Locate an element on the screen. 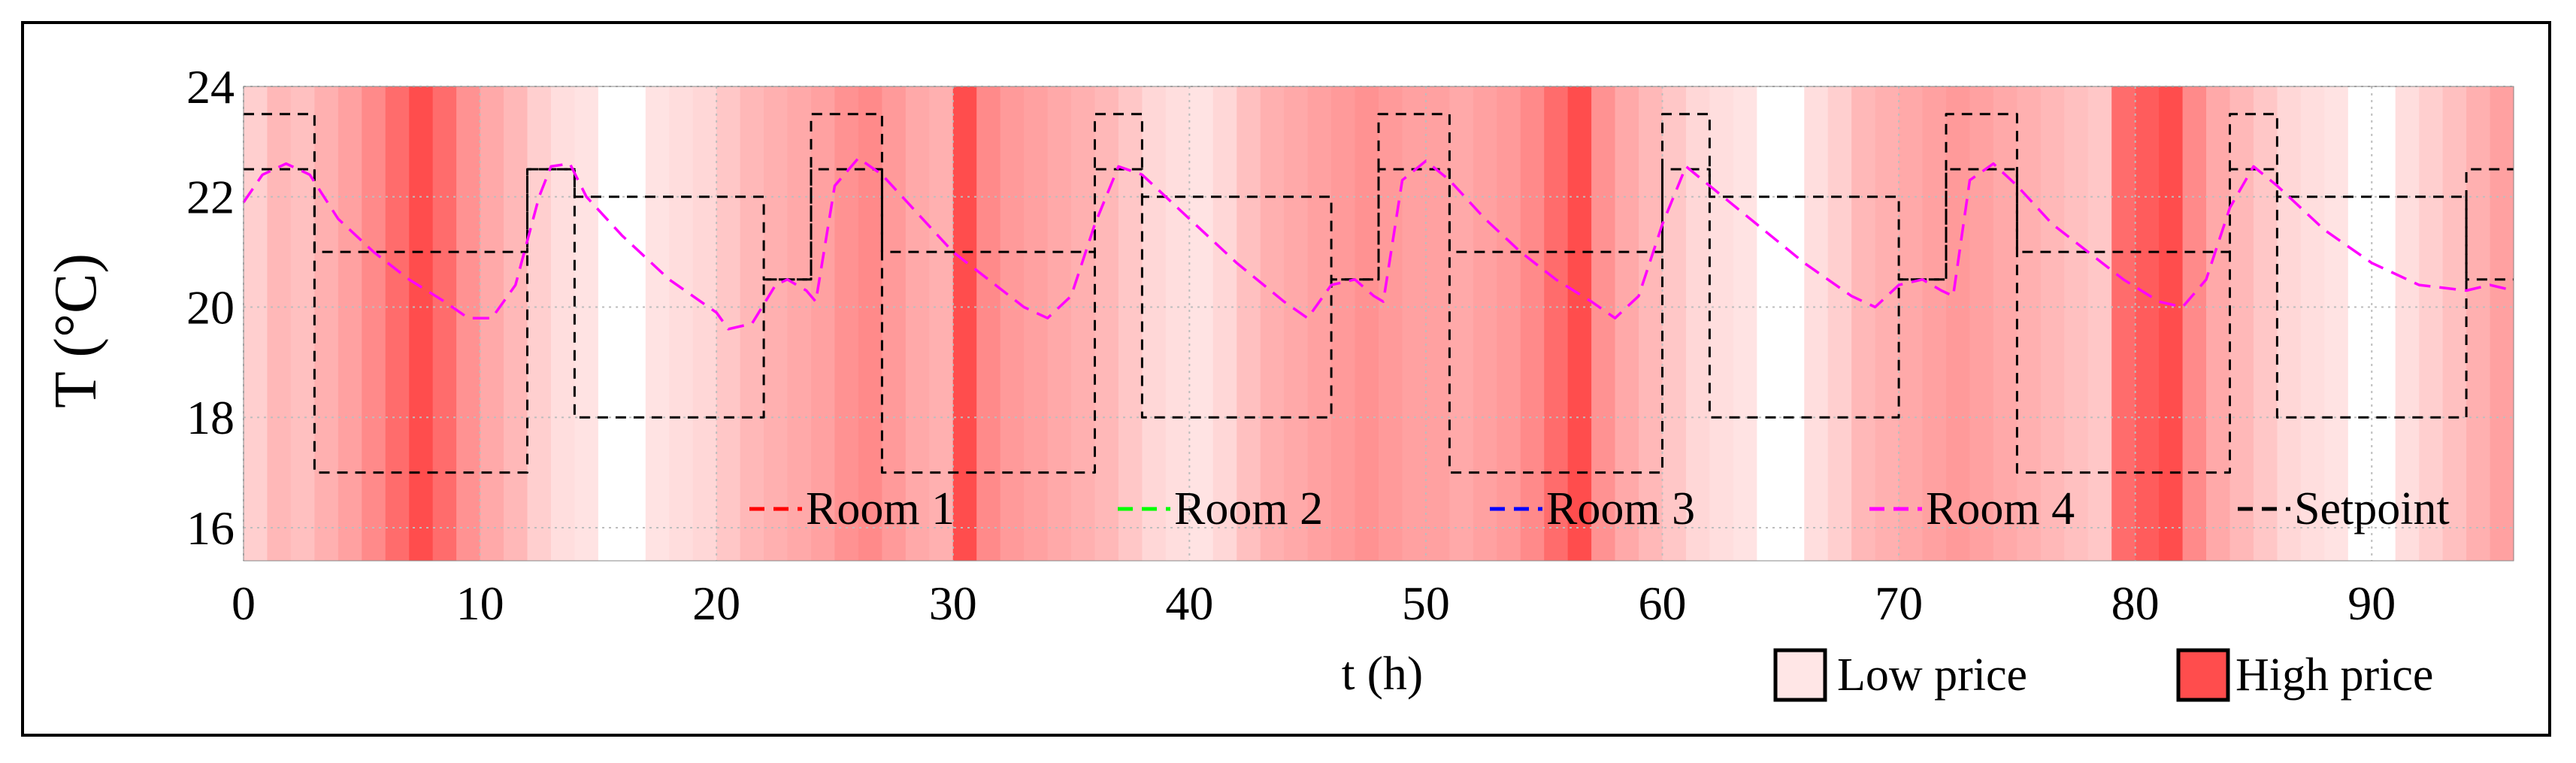 The image size is (2576, 763). legend-item-room-1: Room 1 is located at coordinates (852, 508).